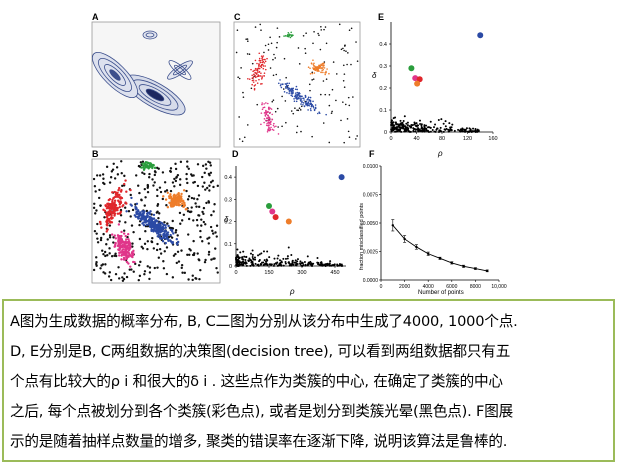  Describe the element at coordinates (285, 231) in the screenshot. I see `chart-d: 0 0.1 0.2 0.3 0.4 0 150 300 450 δ ρ` at that location.